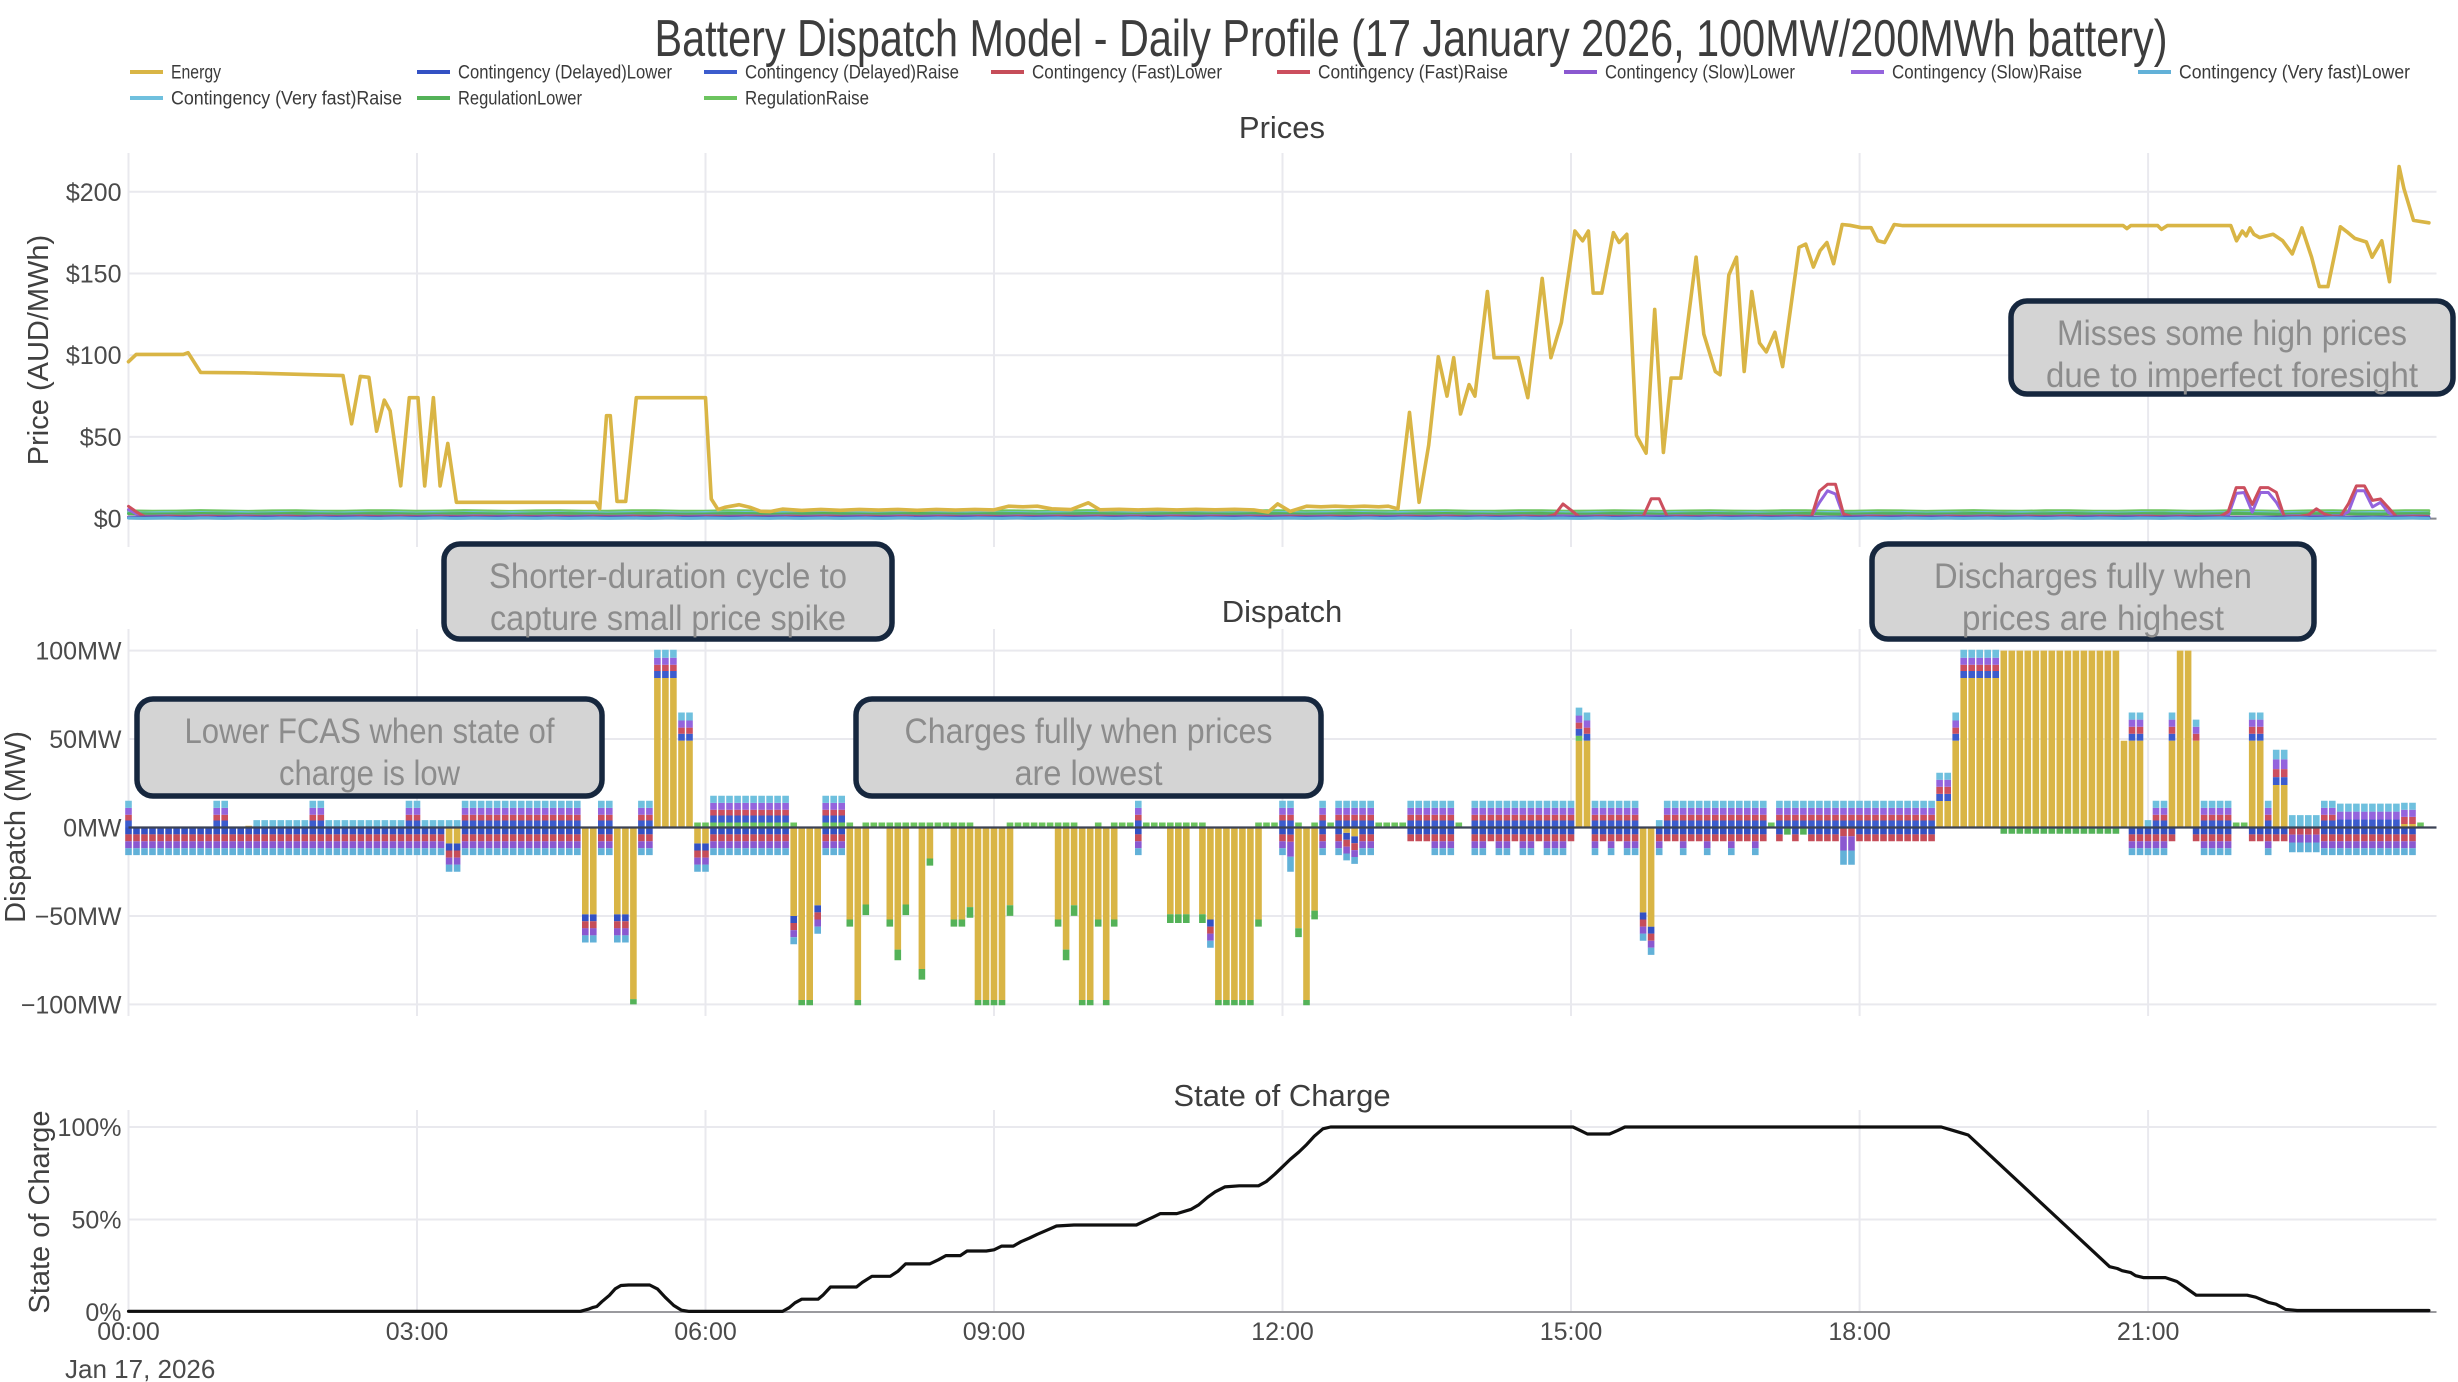 Image resolution: width=2458 pixels, height=1382 pixels. What do you see at coordinates (370, 731) in the screenshot?
I see `svg-text: Lower FCAS when state of` at bounding box center [370, 731].